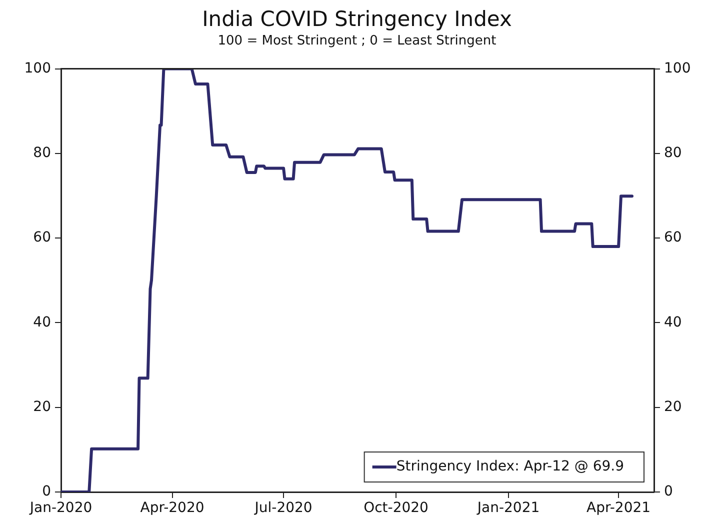 Image resolution: width=714 pixels, height=523 pixels. Describe the element at coordinates (618, 508) in the screenshot. I see `x-tick-label: Apr-2021` at that location.